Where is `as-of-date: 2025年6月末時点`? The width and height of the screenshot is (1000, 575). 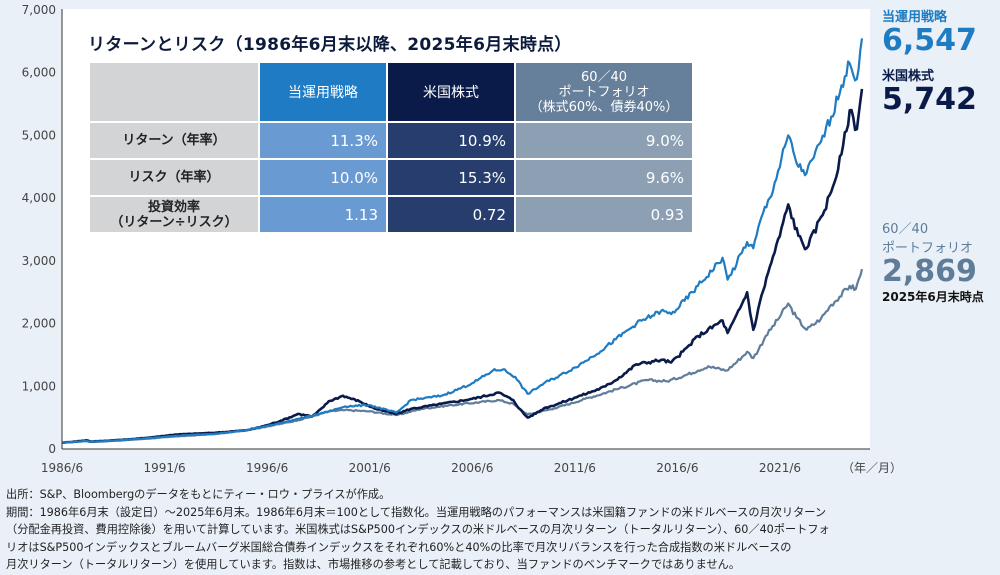
as-of-date: 2025年6月末時点 is located at coordinates (933, 297).